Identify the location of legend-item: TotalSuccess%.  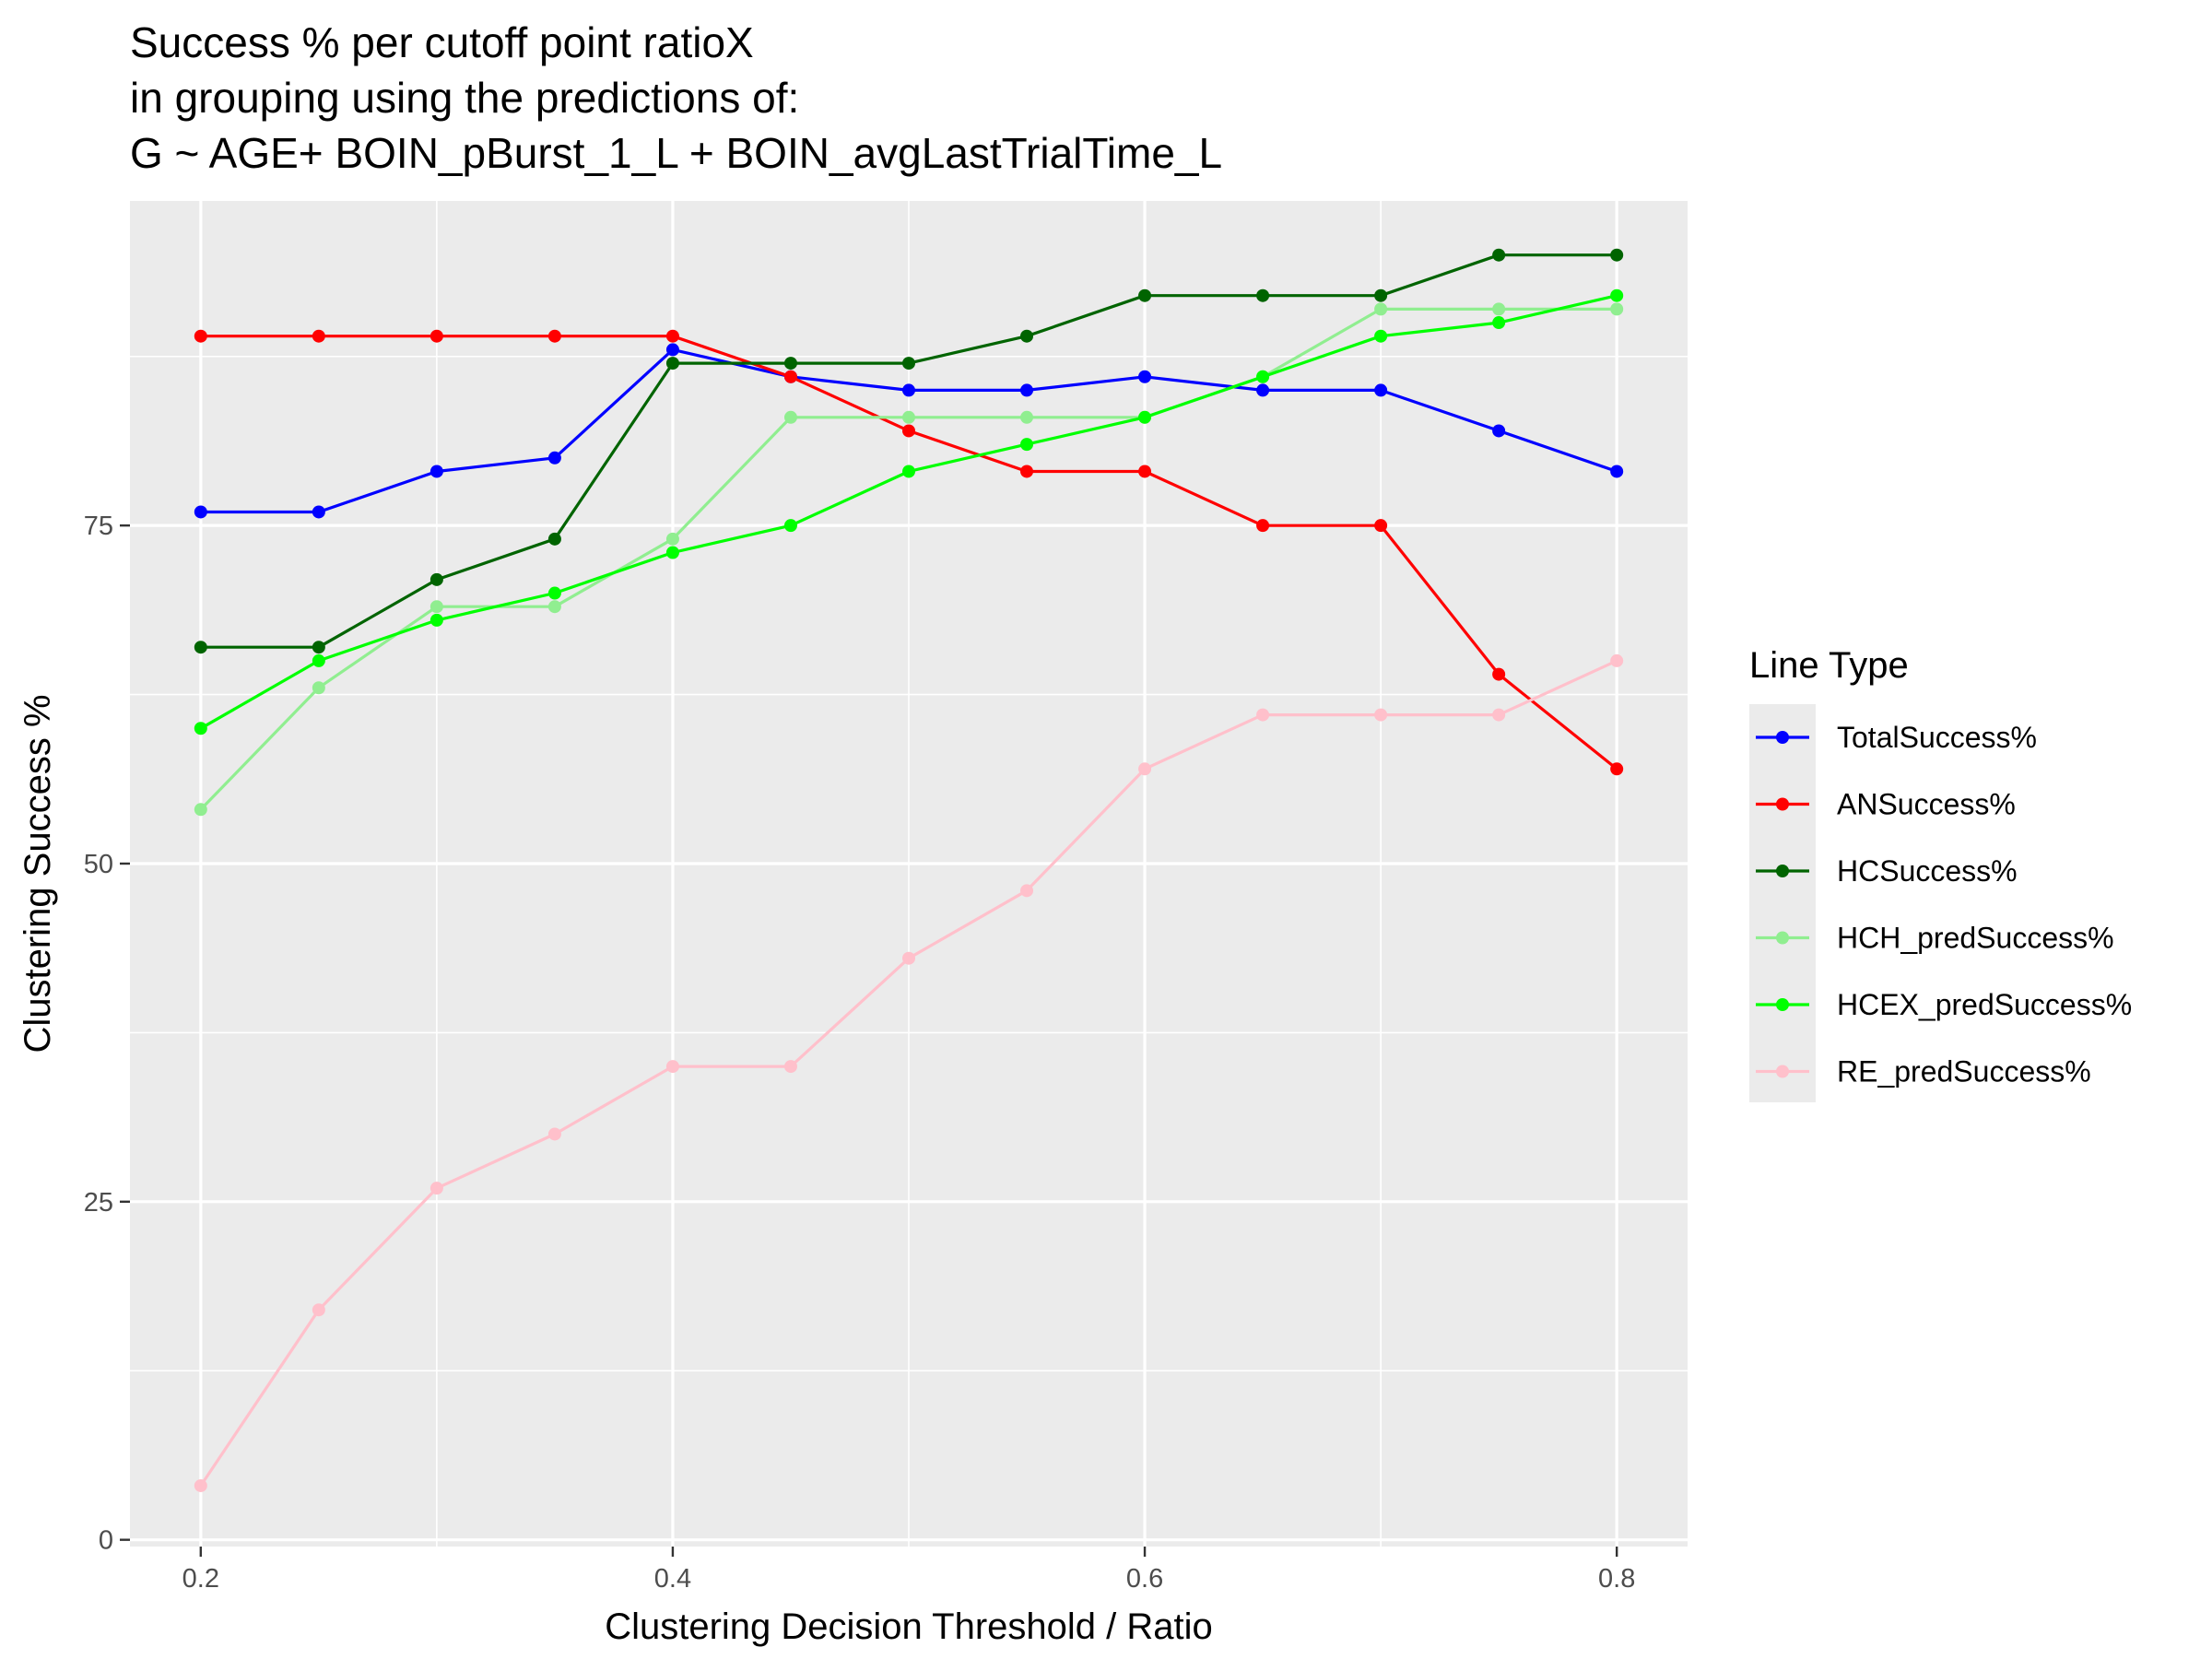
(1896, 737).